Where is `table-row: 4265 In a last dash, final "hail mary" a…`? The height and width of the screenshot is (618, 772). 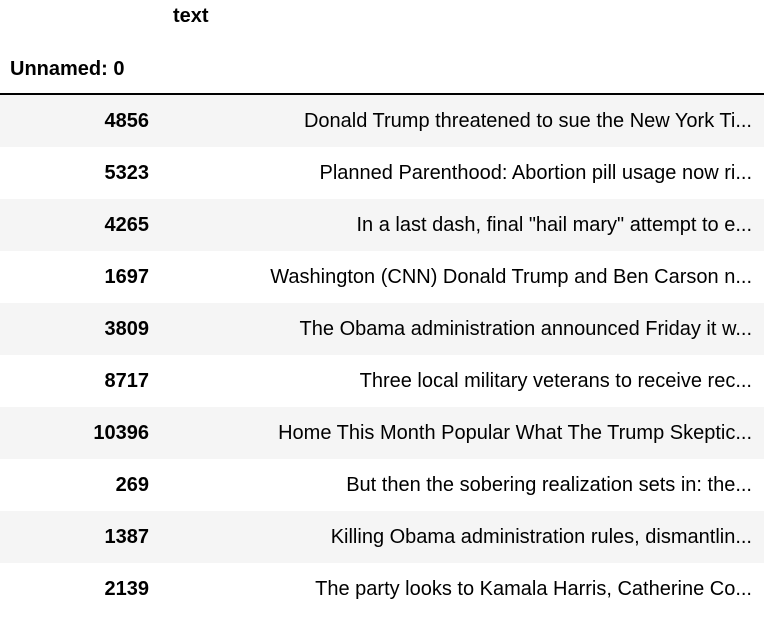 table-row: 4265 In a last dash, final "hail mary" a… is located at coordinates (382, 225).